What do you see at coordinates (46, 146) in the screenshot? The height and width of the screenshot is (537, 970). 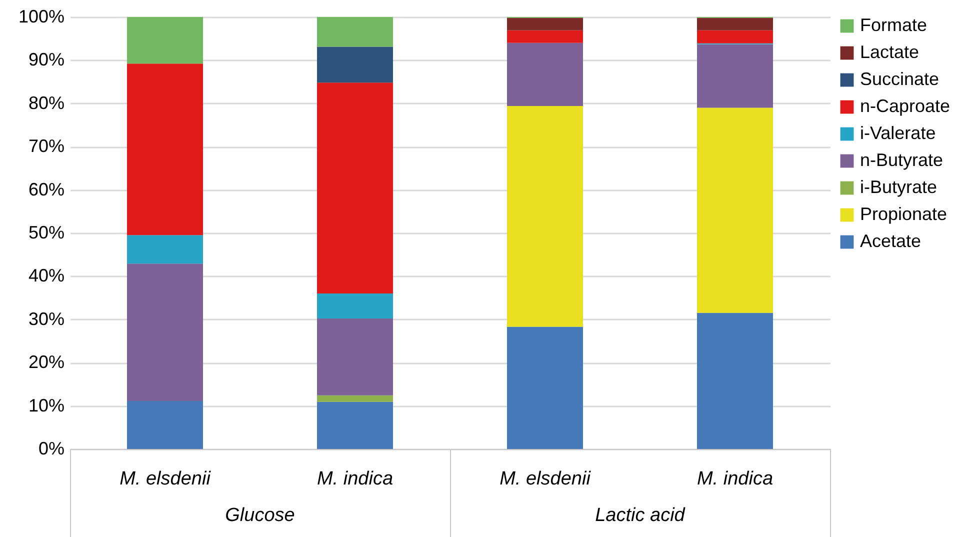 I see `y-tick-label: 70%` at bounding box center [46, 146].